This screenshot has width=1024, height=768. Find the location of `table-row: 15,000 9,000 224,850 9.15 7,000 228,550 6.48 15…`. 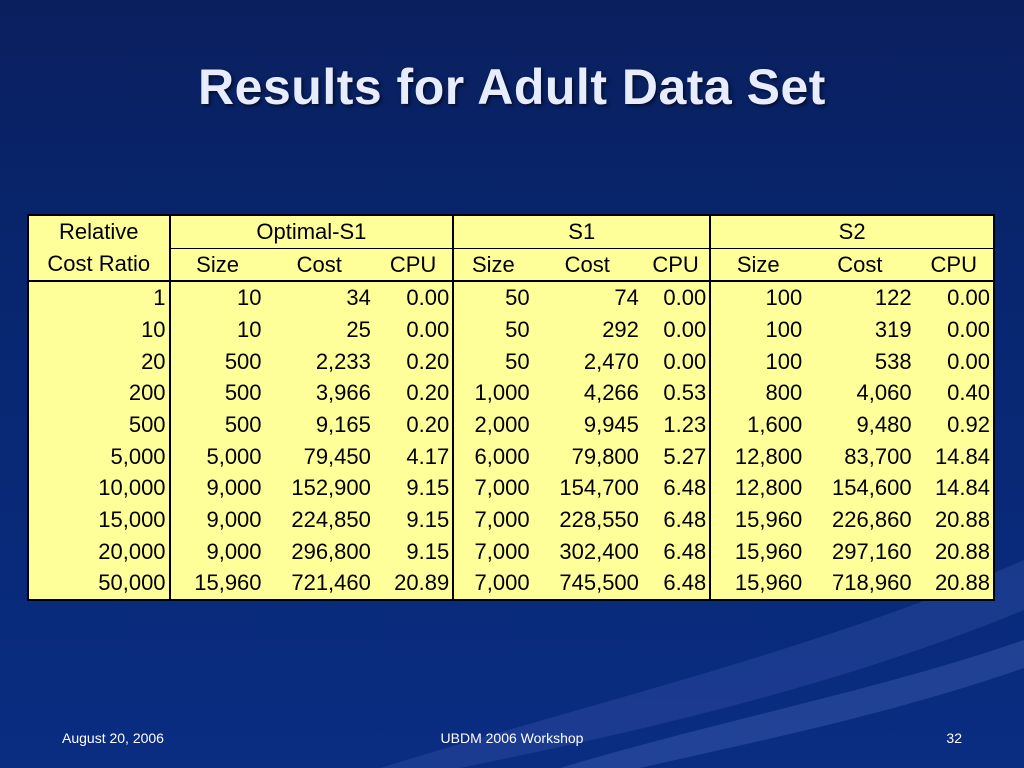

table-row: 15,000 9,000 224,850 9.15 7,000 228,550 6.48 15… is located at coordinates (511, 520).